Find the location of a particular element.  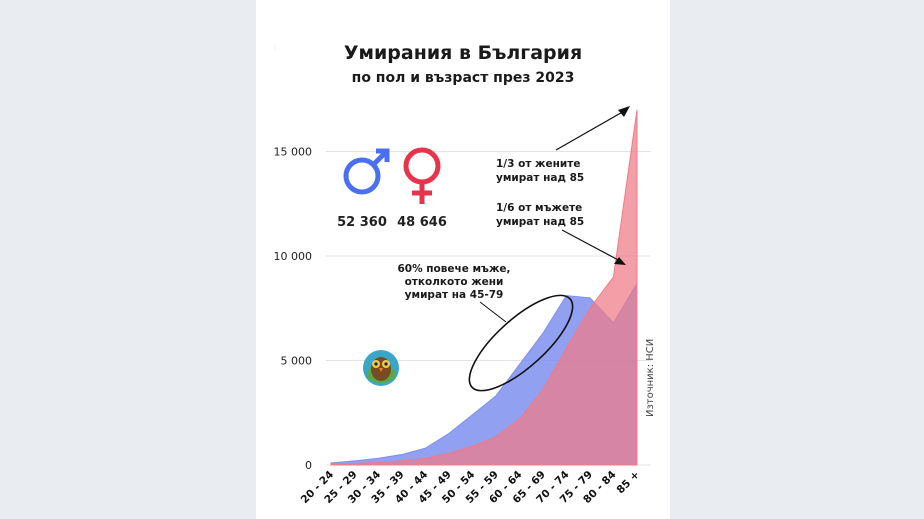

annotation-men-line1: 1/6 от мъжете is located at coordinates (539, 208).